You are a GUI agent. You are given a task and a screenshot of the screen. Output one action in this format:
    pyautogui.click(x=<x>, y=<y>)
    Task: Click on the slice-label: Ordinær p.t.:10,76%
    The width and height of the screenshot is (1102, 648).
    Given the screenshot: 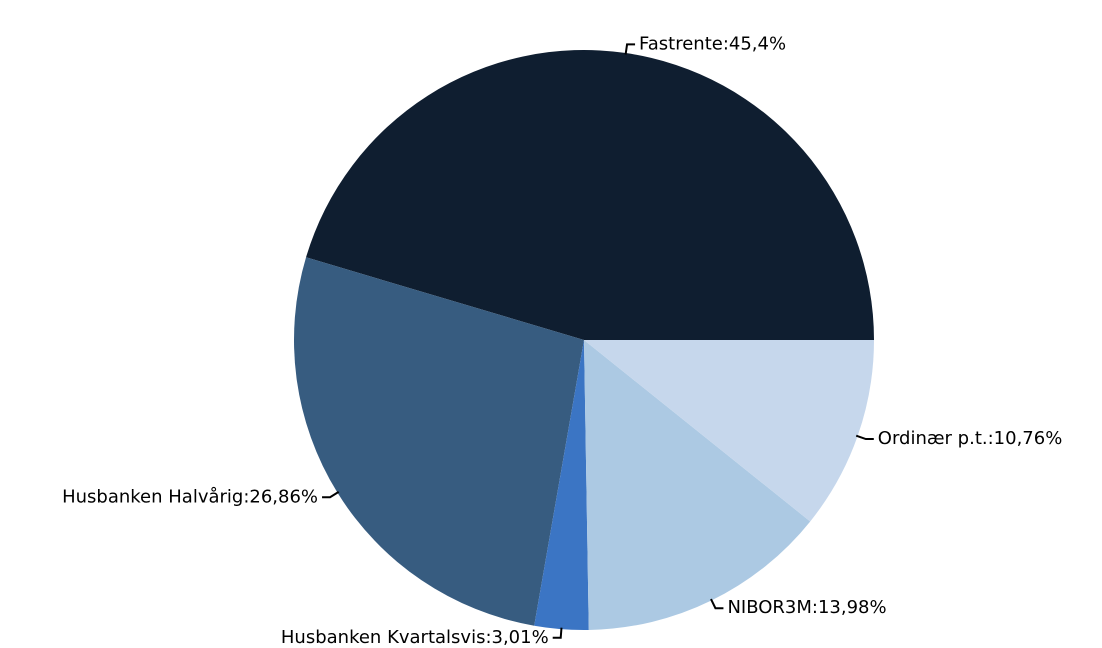 What is the action you would take?
    pyautogui.click(x=970, y=438)
    